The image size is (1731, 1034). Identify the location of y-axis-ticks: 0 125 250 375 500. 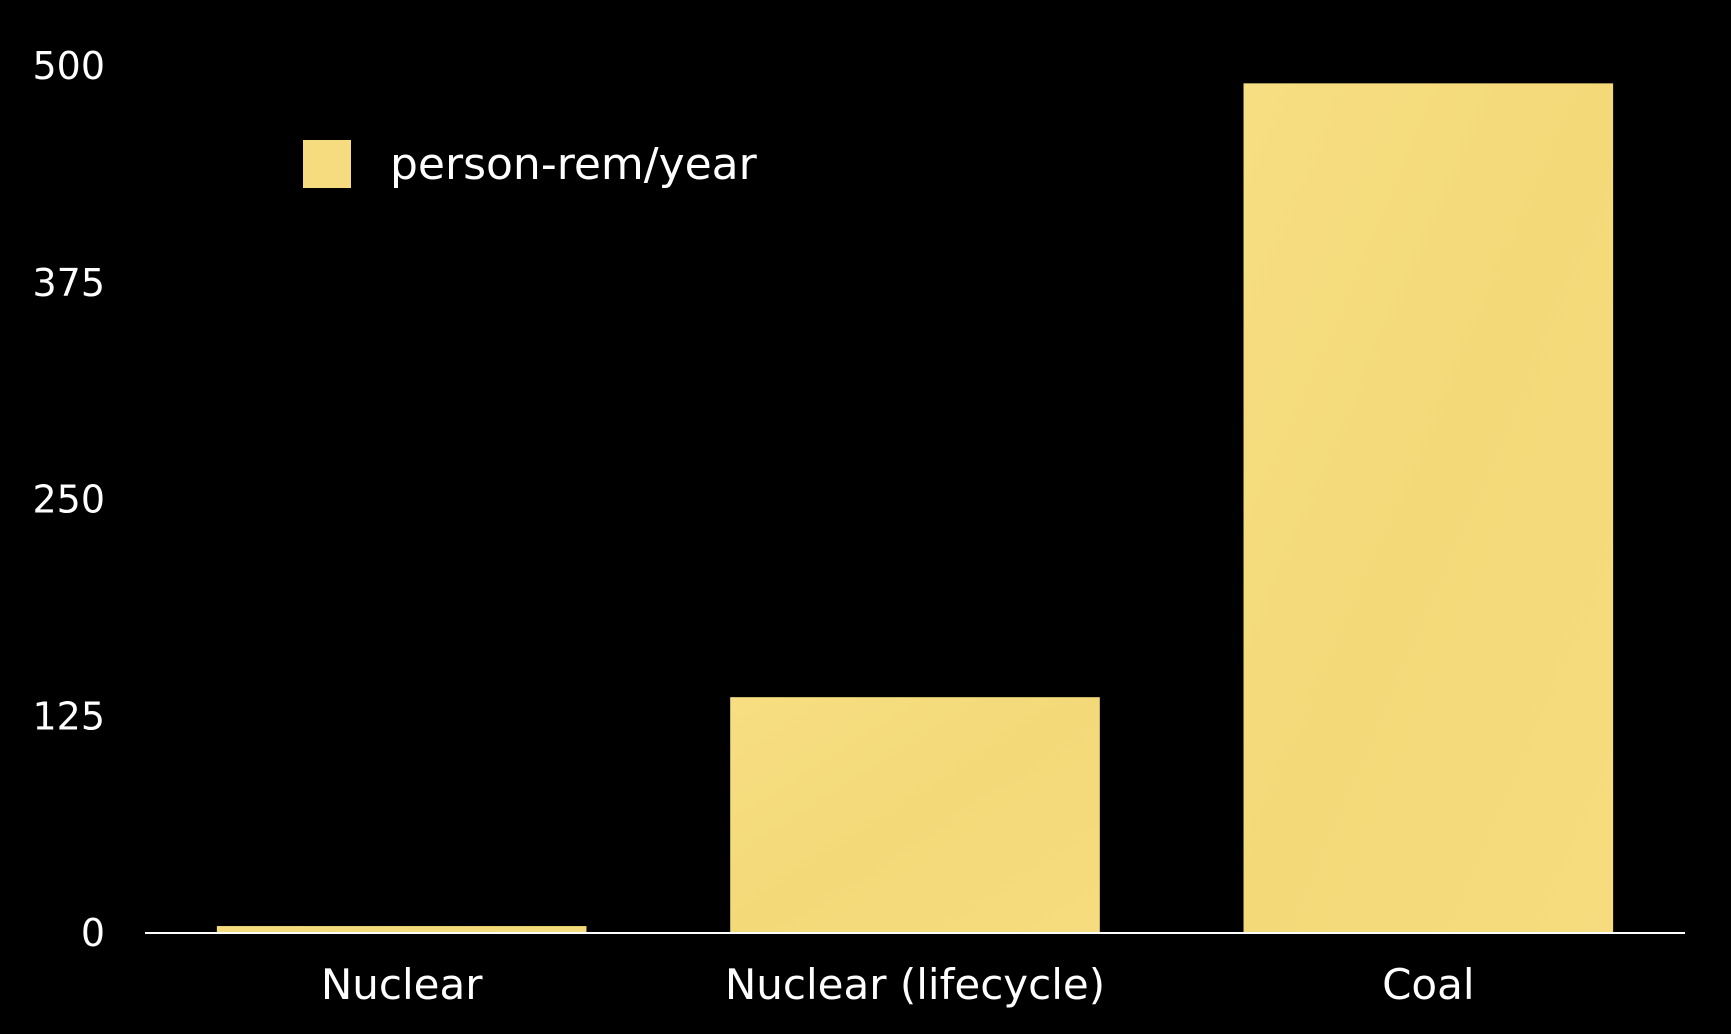
(68, 499).